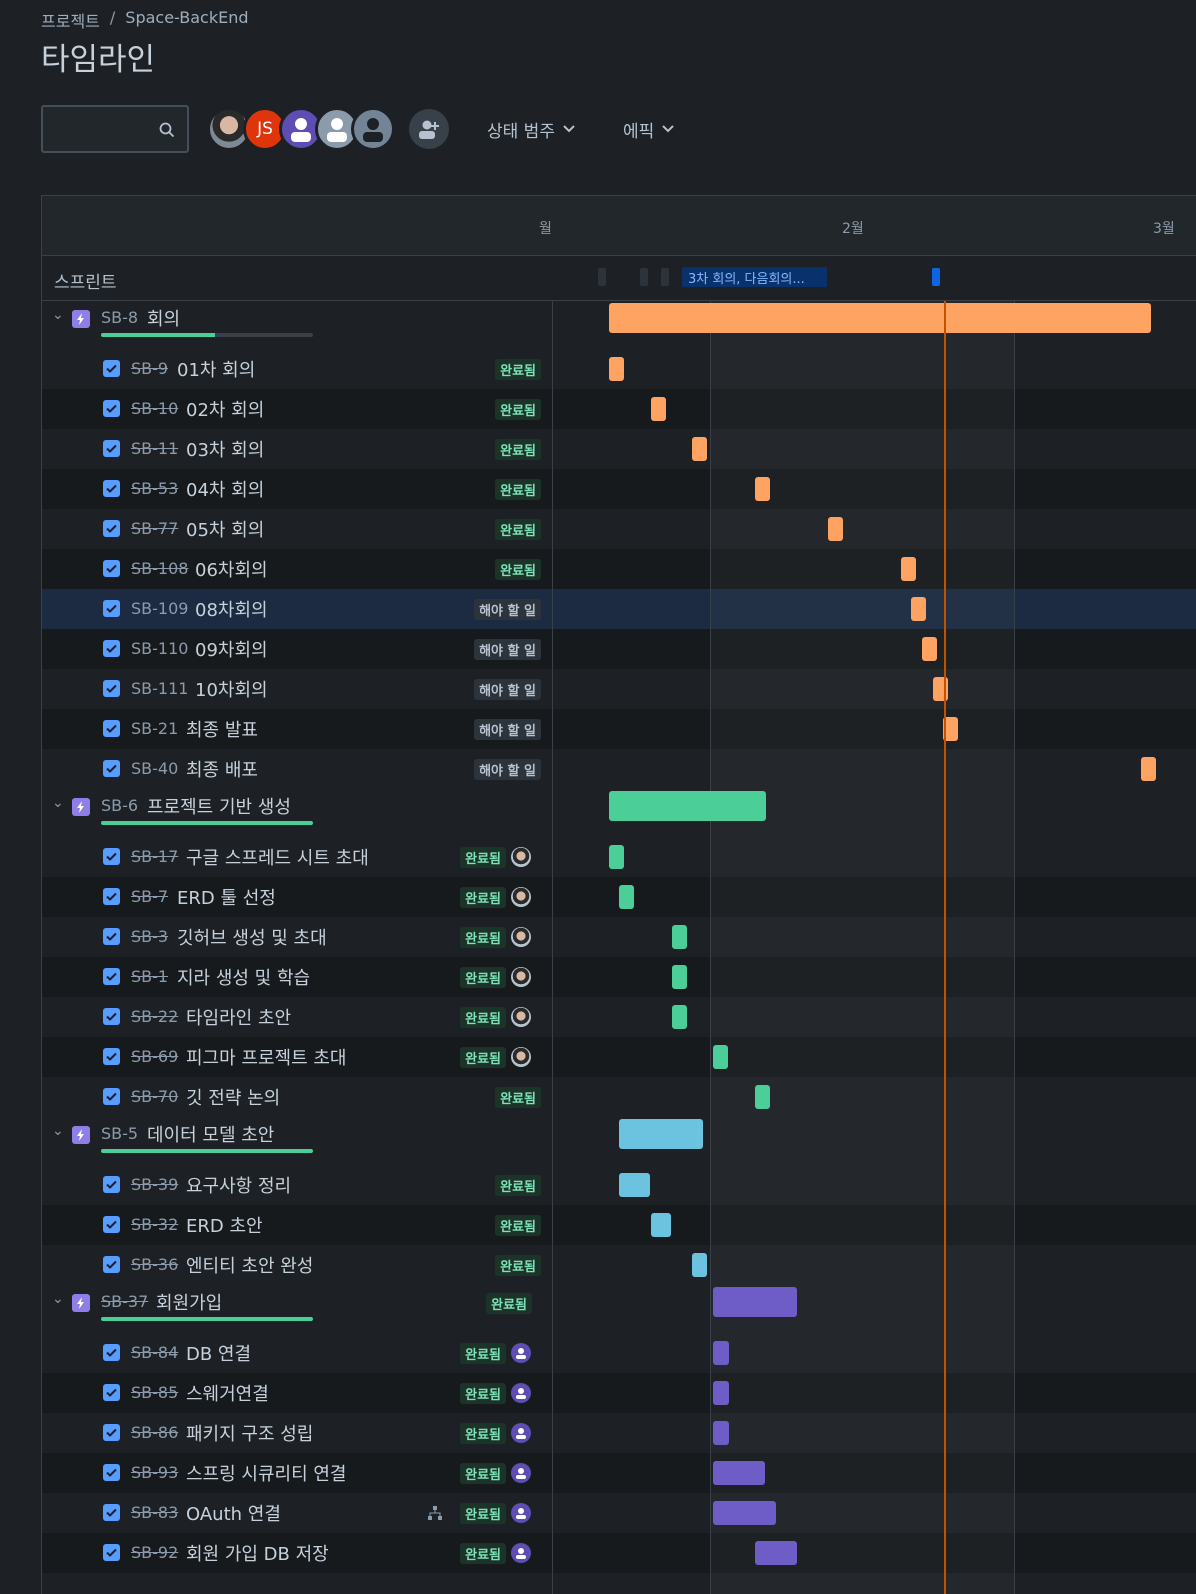  Describe the element at coordinates (224, 1226) in the screenshot. I see `issue-title: ERD 초안` at that location.